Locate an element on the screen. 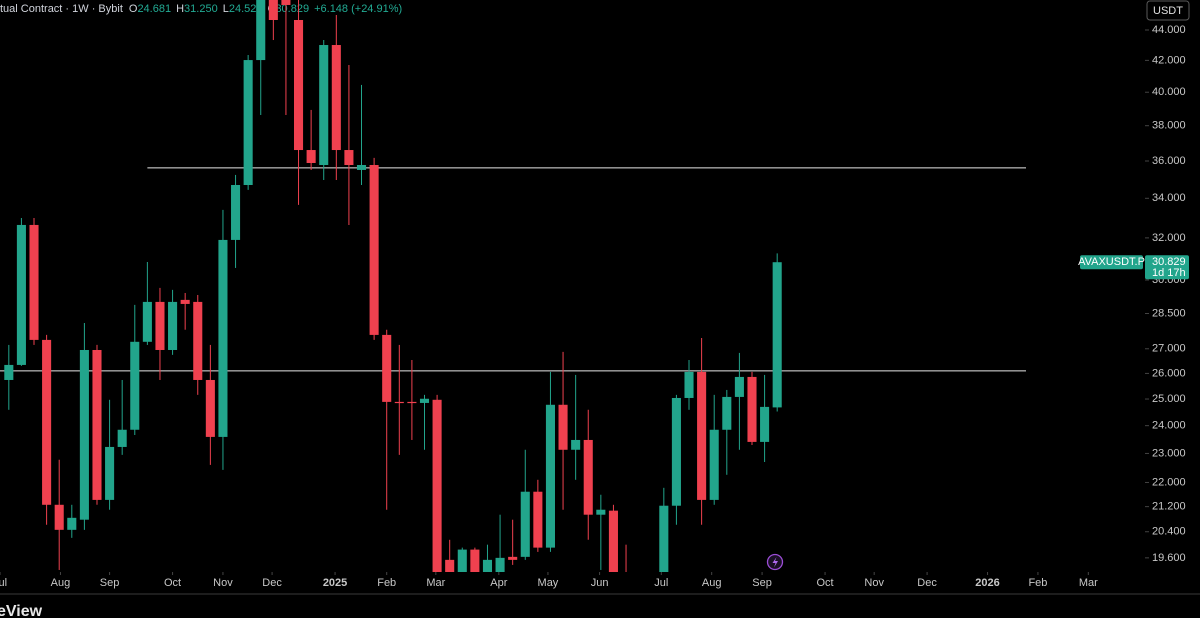 The image size is (1200, 618). y-tick-label: 23.000 is located at coordinates (1169, 453).